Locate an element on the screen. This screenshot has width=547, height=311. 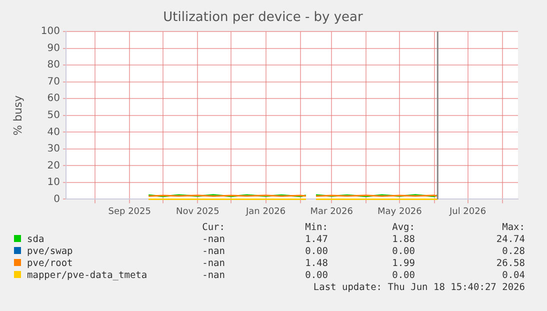
y-tick-label: 90 is located at coordinates (53, 48).